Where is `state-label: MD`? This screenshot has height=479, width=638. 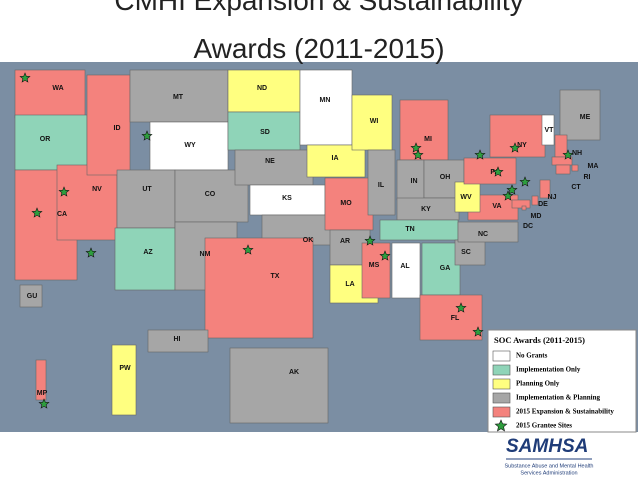 state-label: MD is located at coordinates (536, 216).